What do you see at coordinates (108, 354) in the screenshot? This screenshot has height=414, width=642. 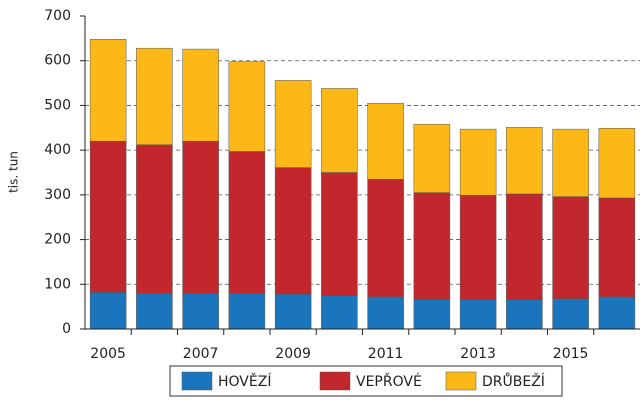 I see `x-tick-label: 2005` at bounding box center [108, 354].